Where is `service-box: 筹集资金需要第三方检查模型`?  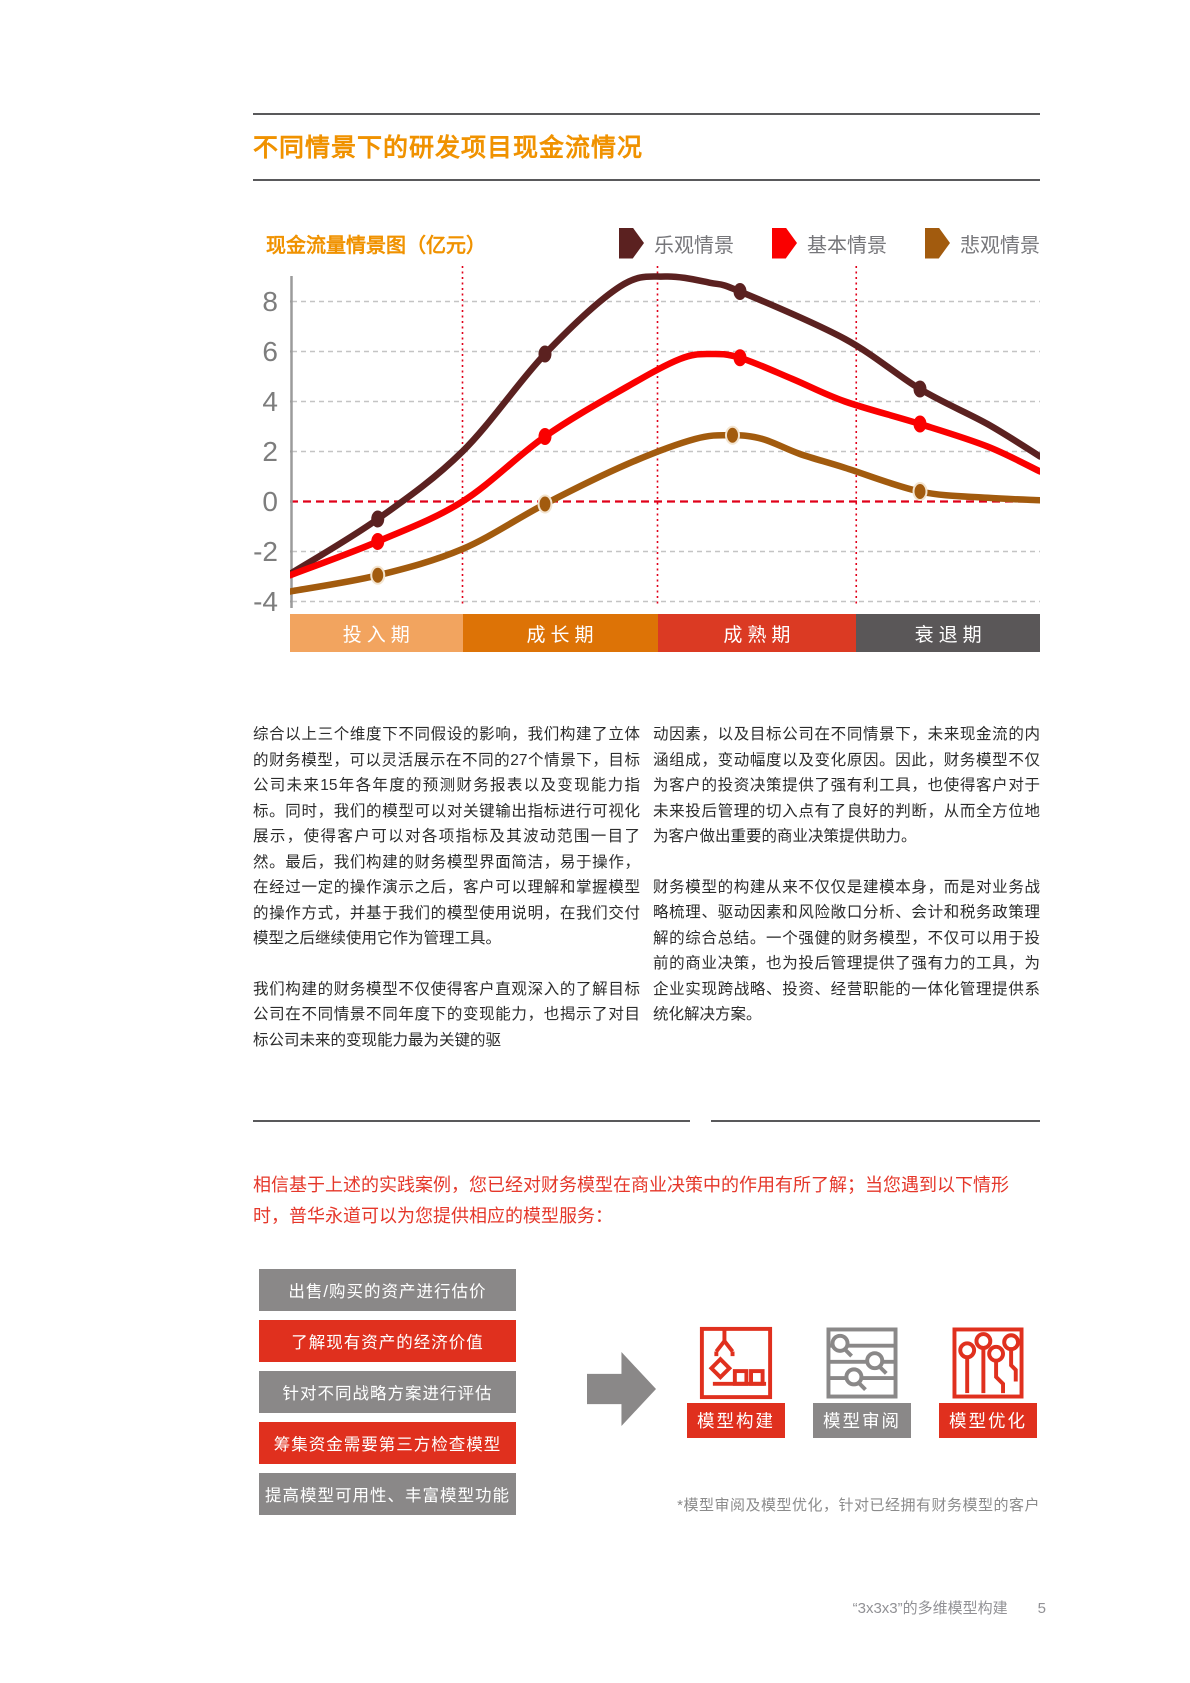 service-box: 筹集资金需要第三方检查模型 is located at coordinates (387, 1443).